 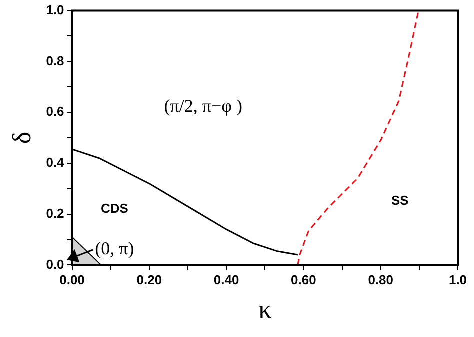 I want to click on annotation: (0, π), so click(x=114, y=248).